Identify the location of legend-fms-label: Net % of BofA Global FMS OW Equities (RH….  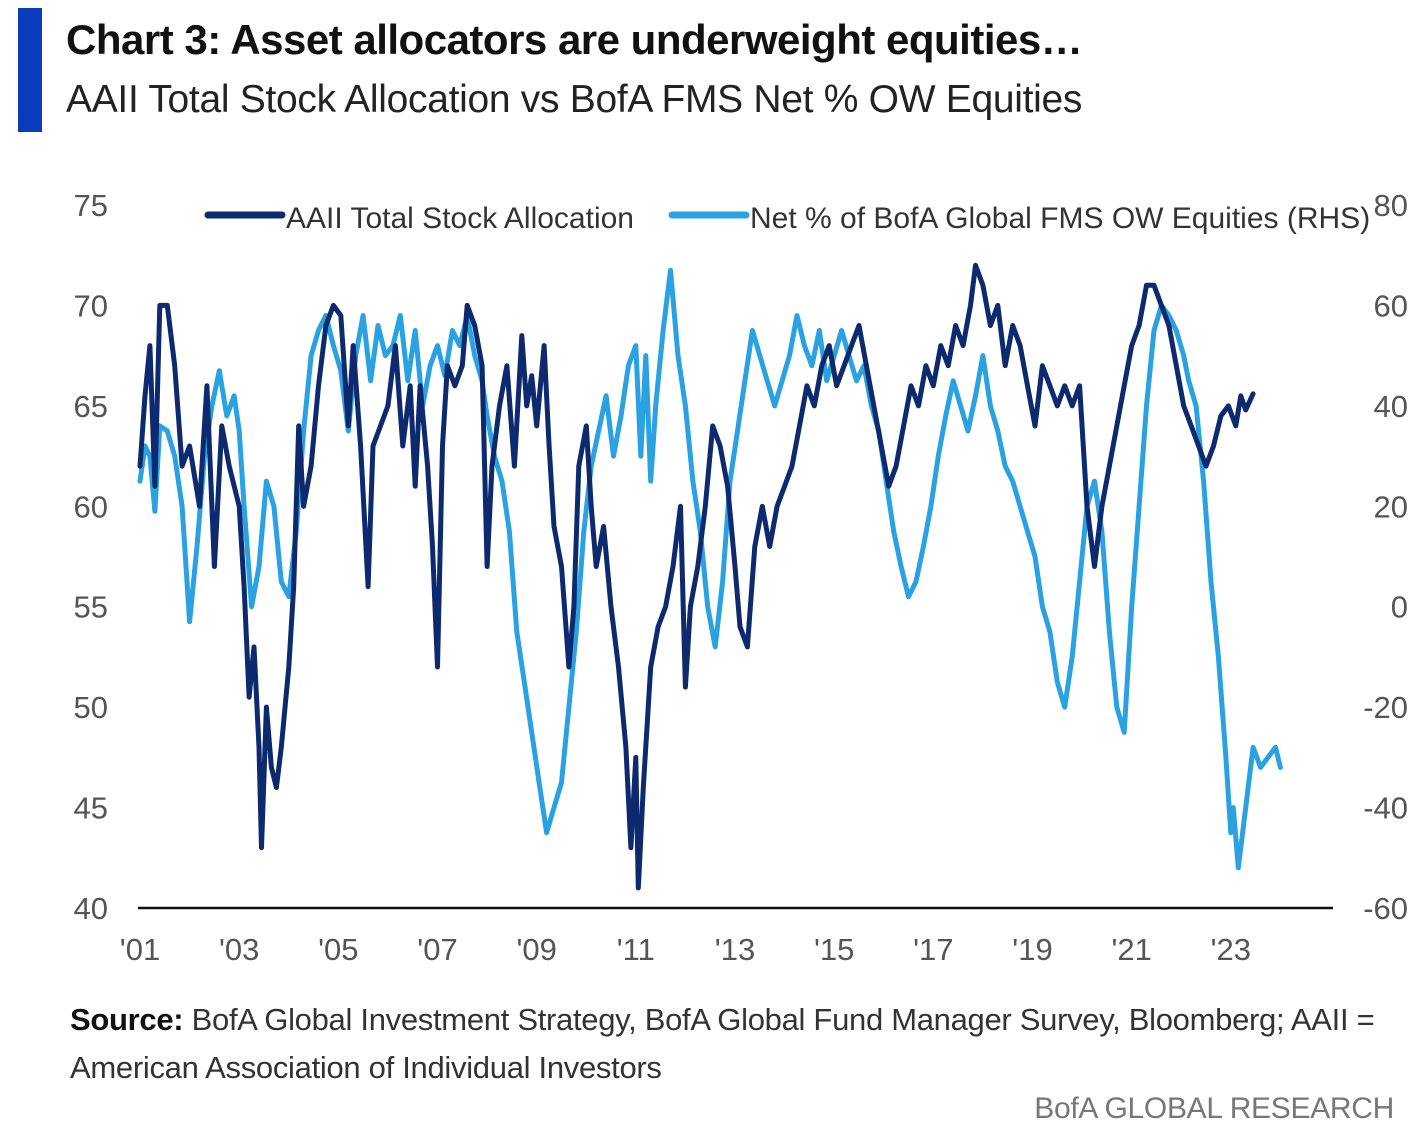
(1060, 218).